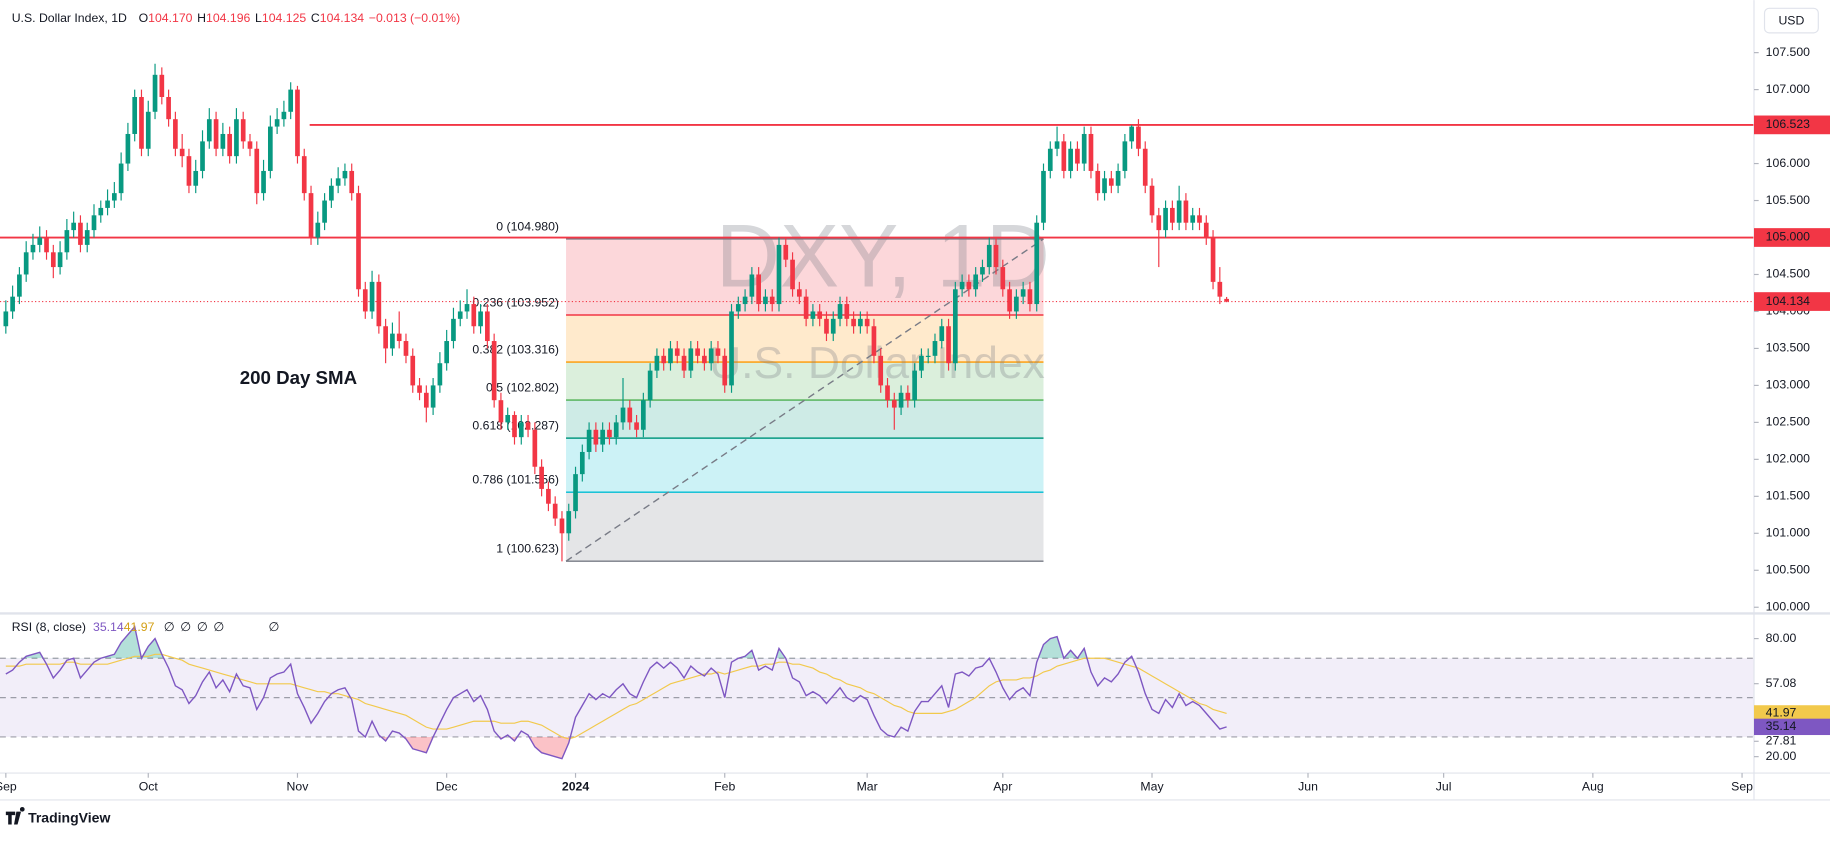 This screenshot has width=1830, height=841. I want to click on ohlc-key: O, so click(144, 18).